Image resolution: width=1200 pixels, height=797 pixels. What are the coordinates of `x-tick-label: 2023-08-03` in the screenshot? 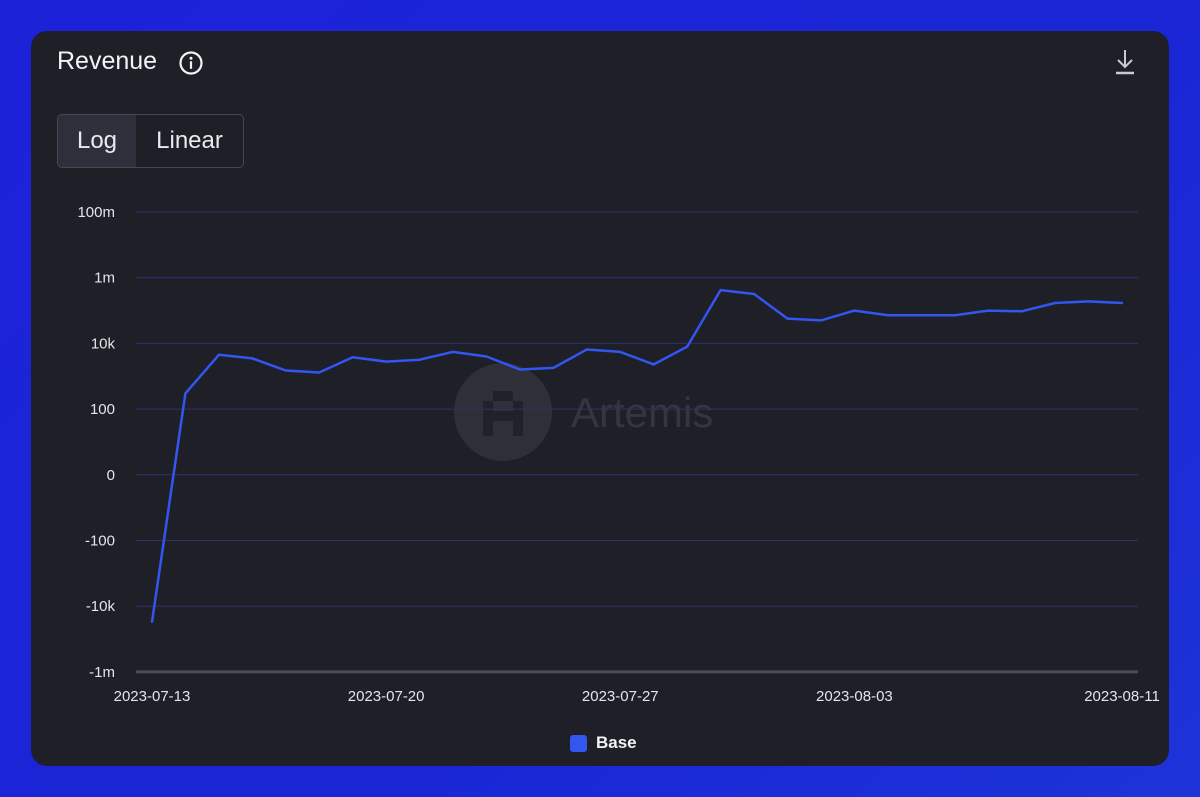 It's located at (854, 696).